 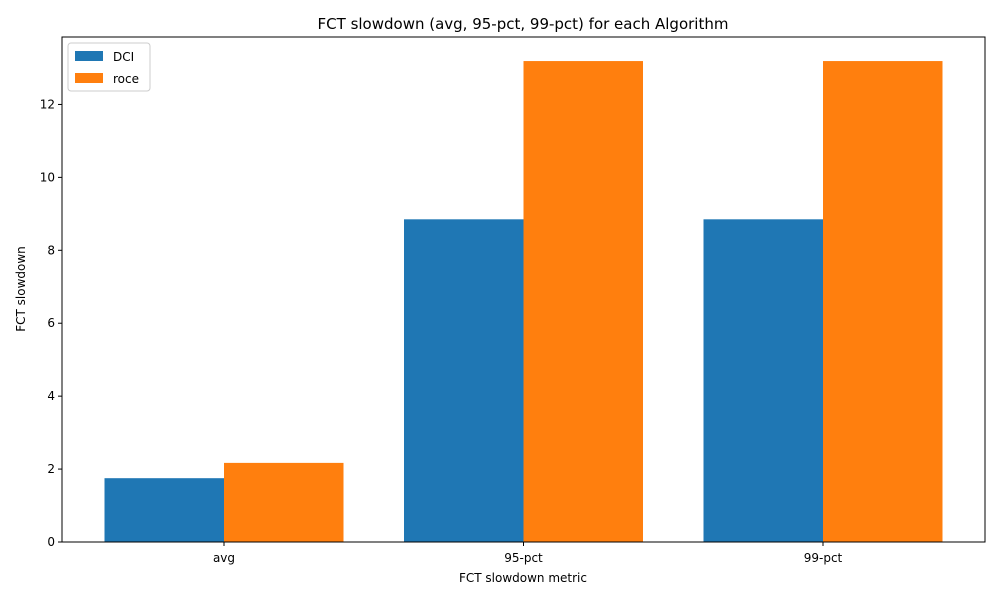 What do you see at coordinates (464, 380) in the screenshot?
I see `bar-dci-95-pct` at bounding box center [464, 380].